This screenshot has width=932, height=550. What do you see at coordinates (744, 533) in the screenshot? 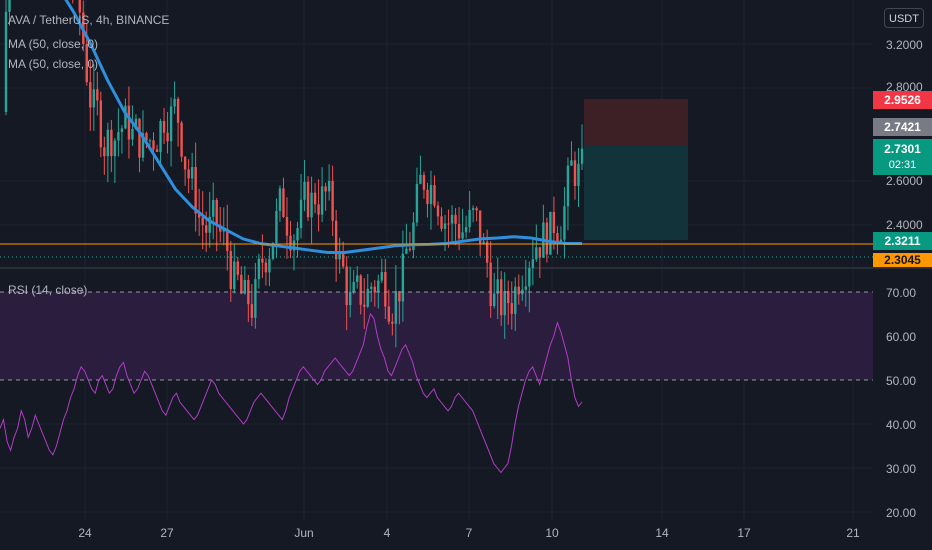
I see `time-tick: 17` at bounding box center [744, 533].